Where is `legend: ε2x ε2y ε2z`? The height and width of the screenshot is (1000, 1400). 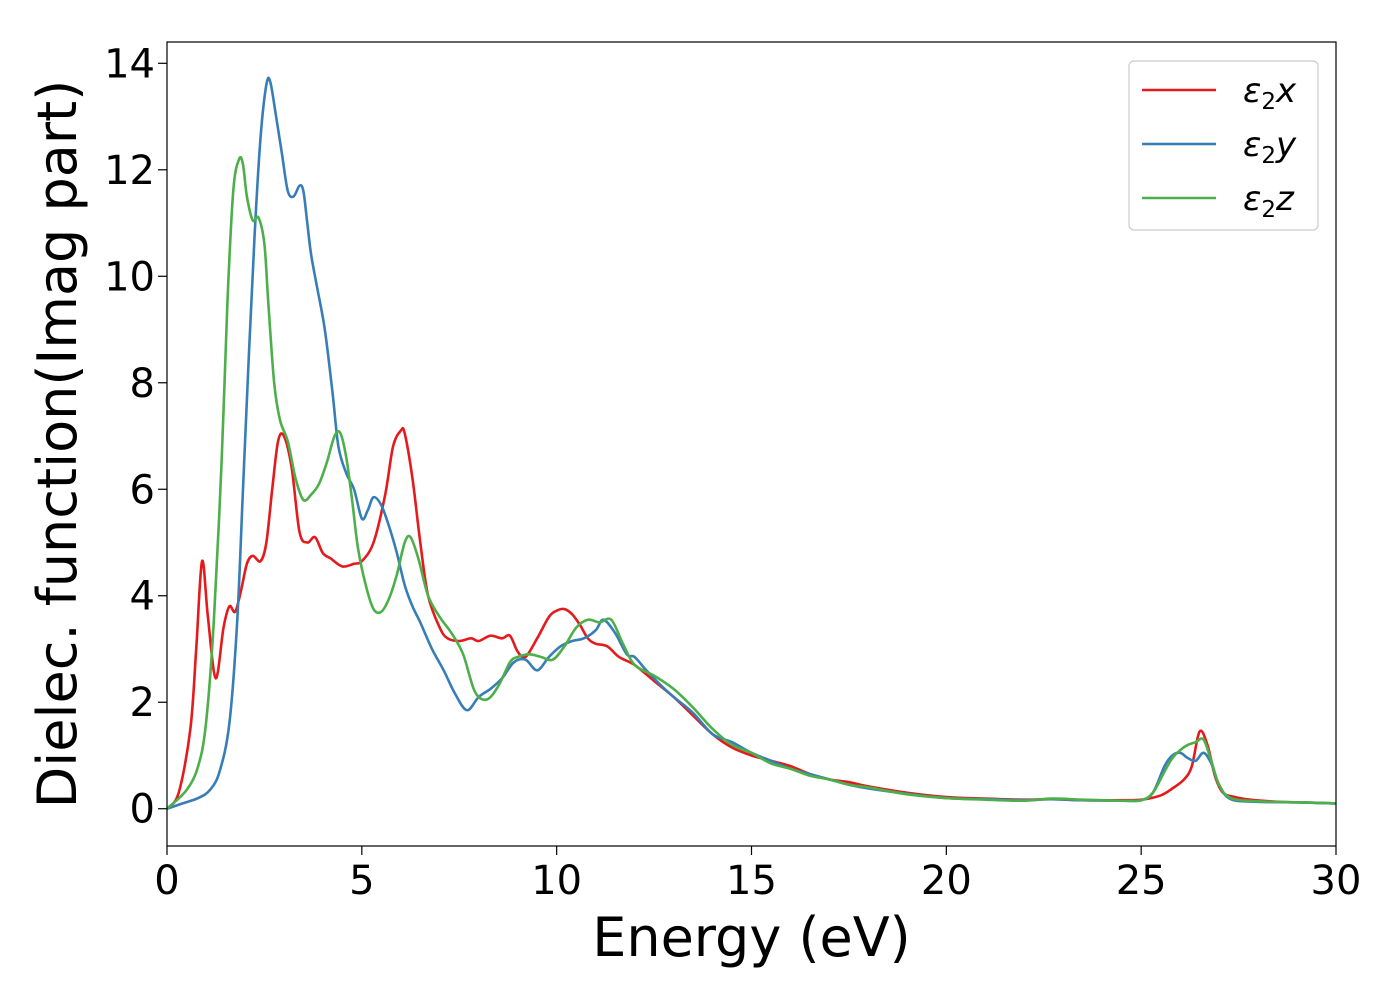
legend: ε2x ε2y ε2z is located at coordinates (1223, 145).